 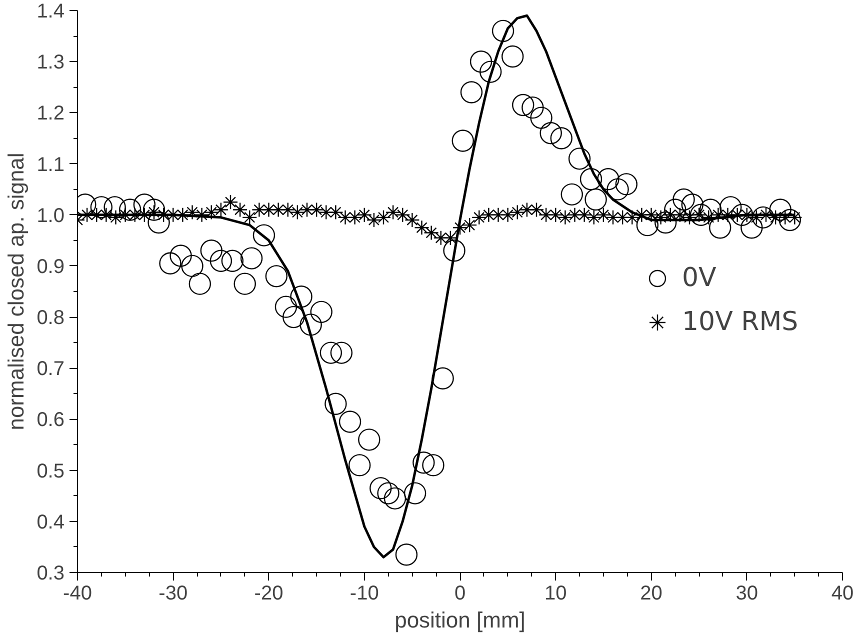 What do you see at coordinates (16, 291) in the screenshot?
I see `y-axis-title: normalised closed ap. signal` at bounding box center [16, 291].